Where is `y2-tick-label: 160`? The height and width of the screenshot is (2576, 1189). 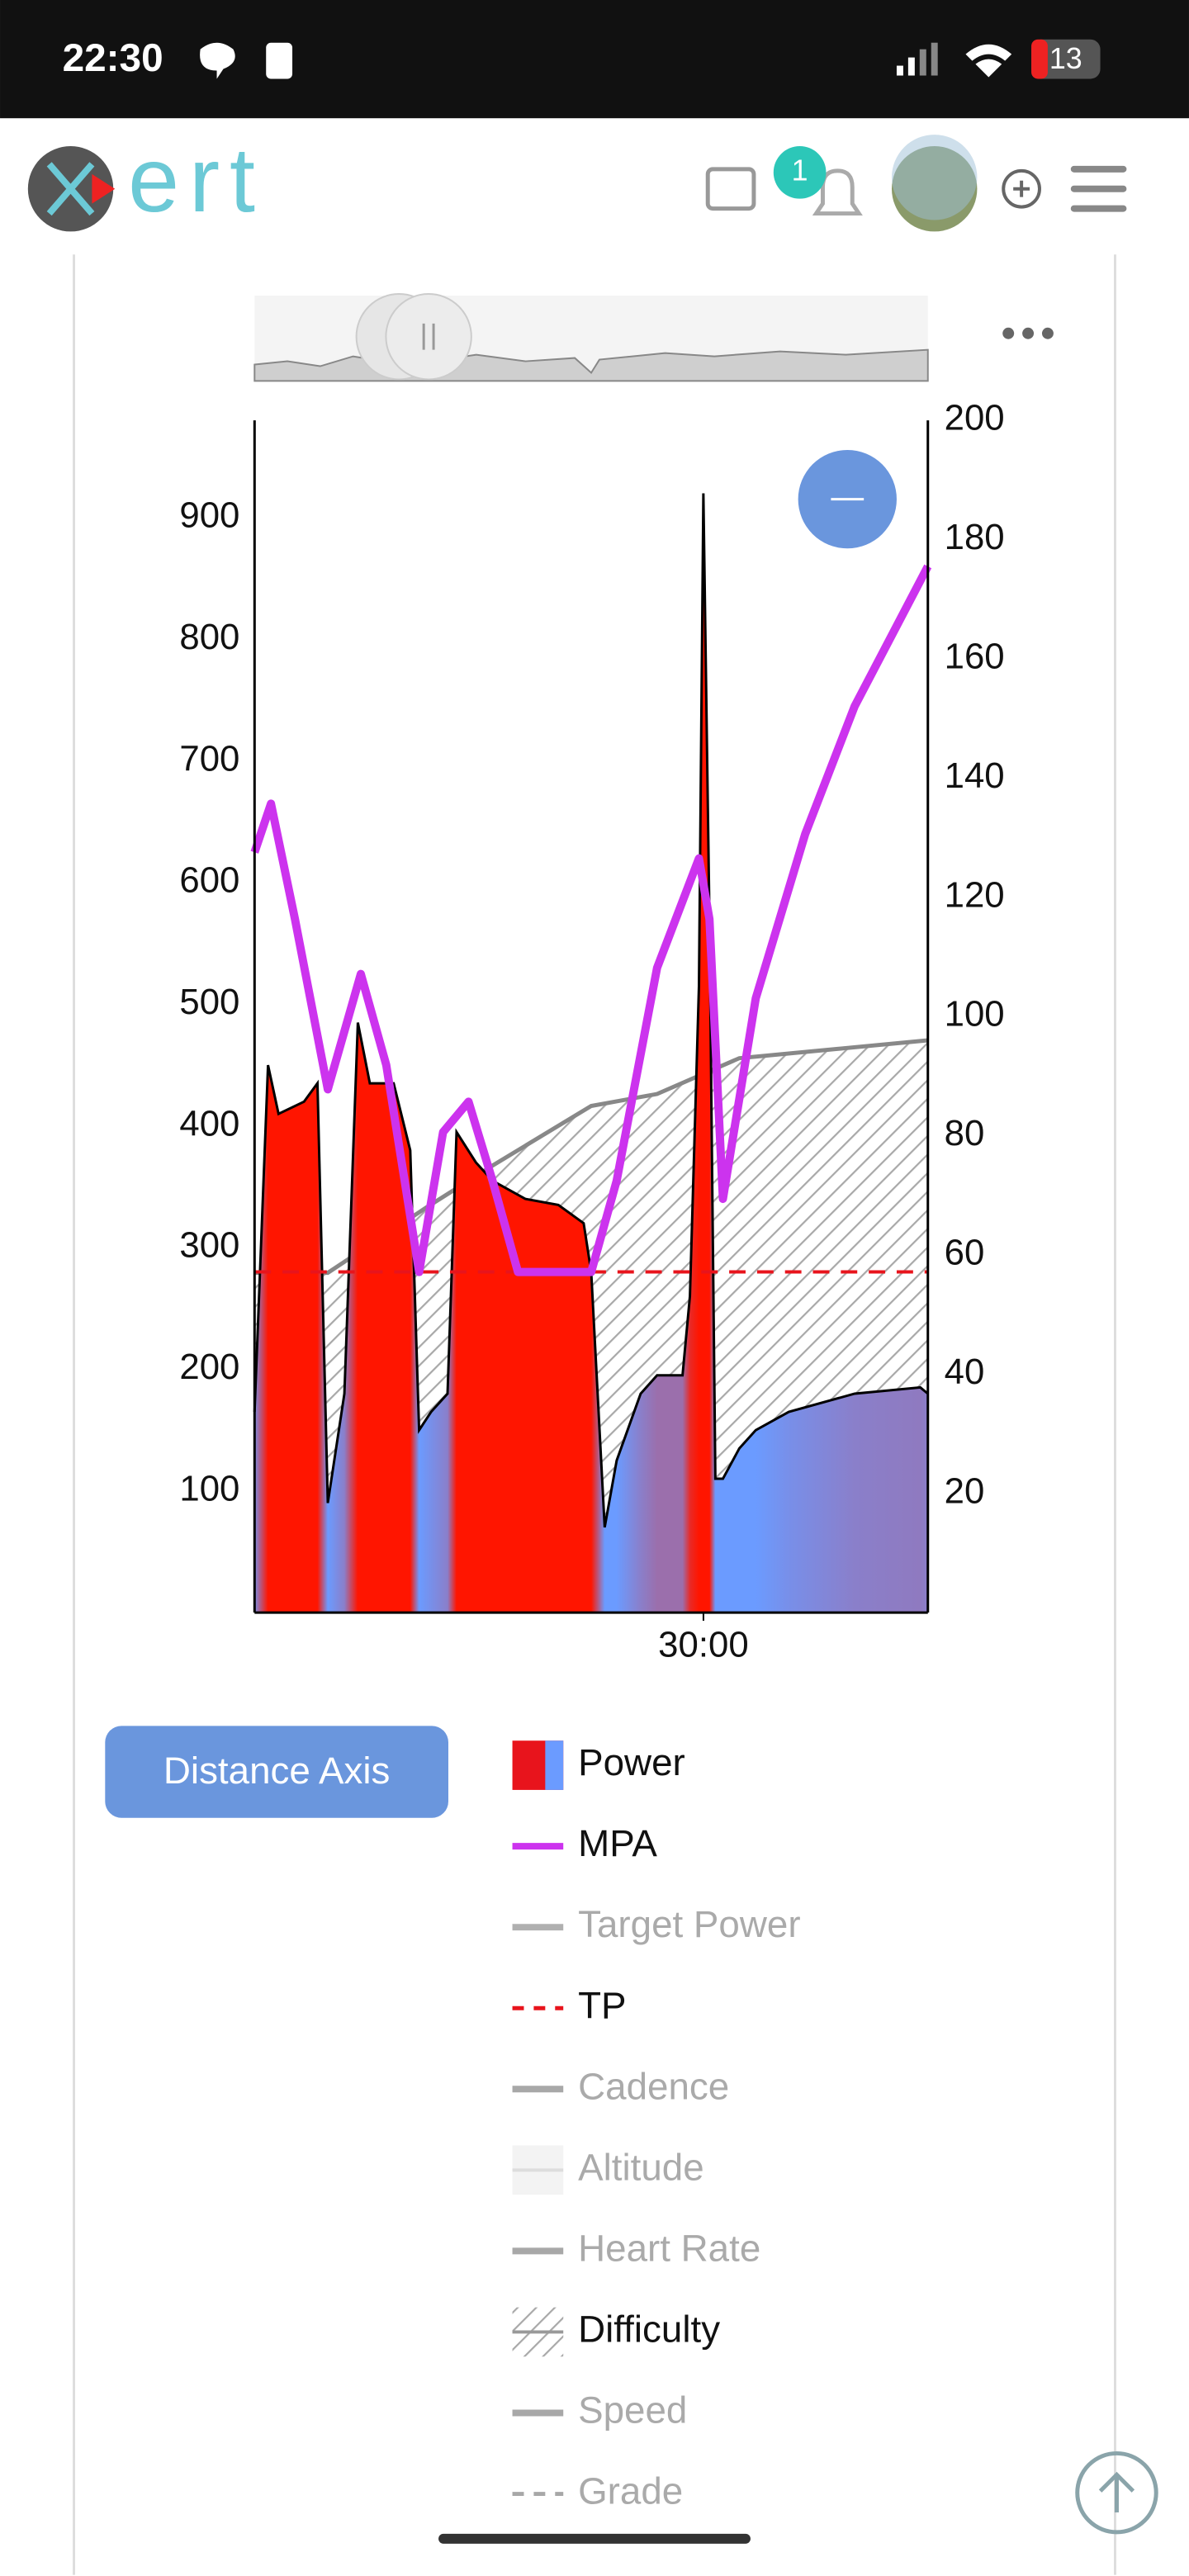 y2-tick-label: 160 is located at coordinates (975, 657).